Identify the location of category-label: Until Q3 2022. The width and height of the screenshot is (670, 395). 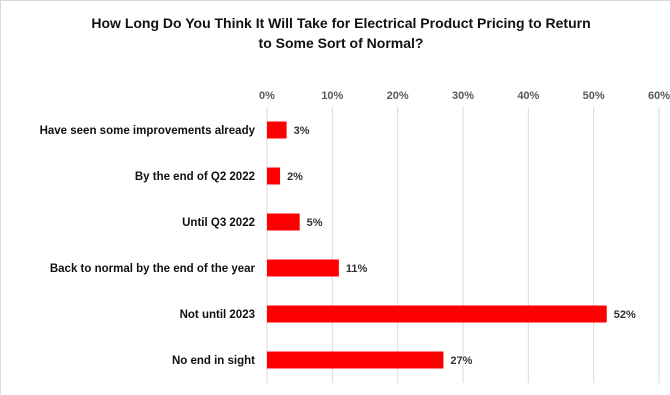
(218, 223).